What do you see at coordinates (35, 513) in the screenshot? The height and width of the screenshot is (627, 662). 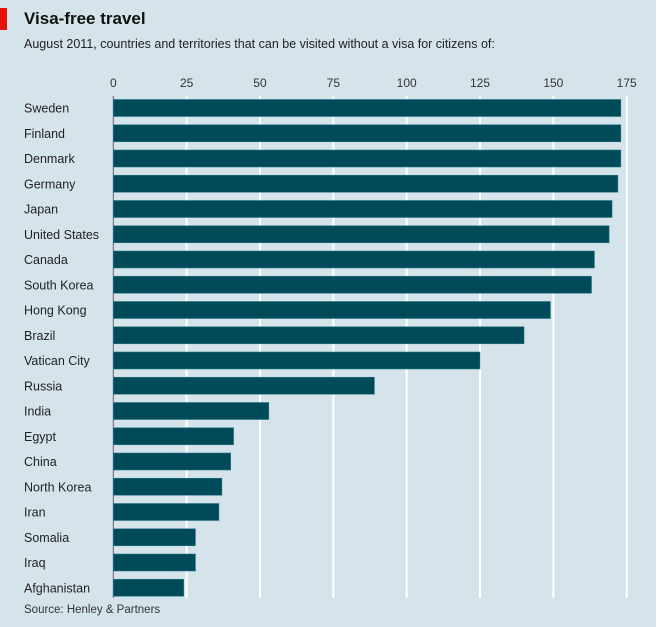 I see `category-label: Iran` at bounding box center [35, 513].